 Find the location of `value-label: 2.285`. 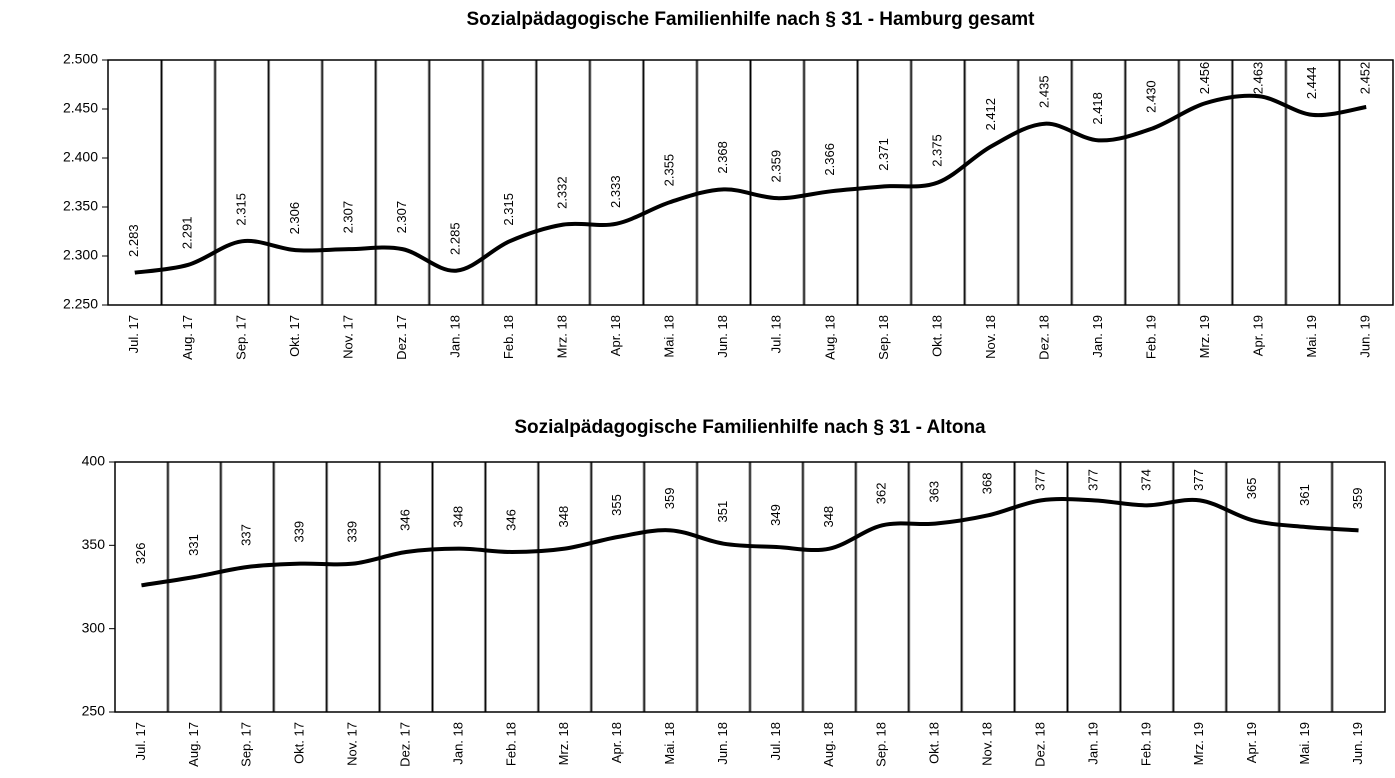

value-label: 2.285 is located at coordinates (454, 238).